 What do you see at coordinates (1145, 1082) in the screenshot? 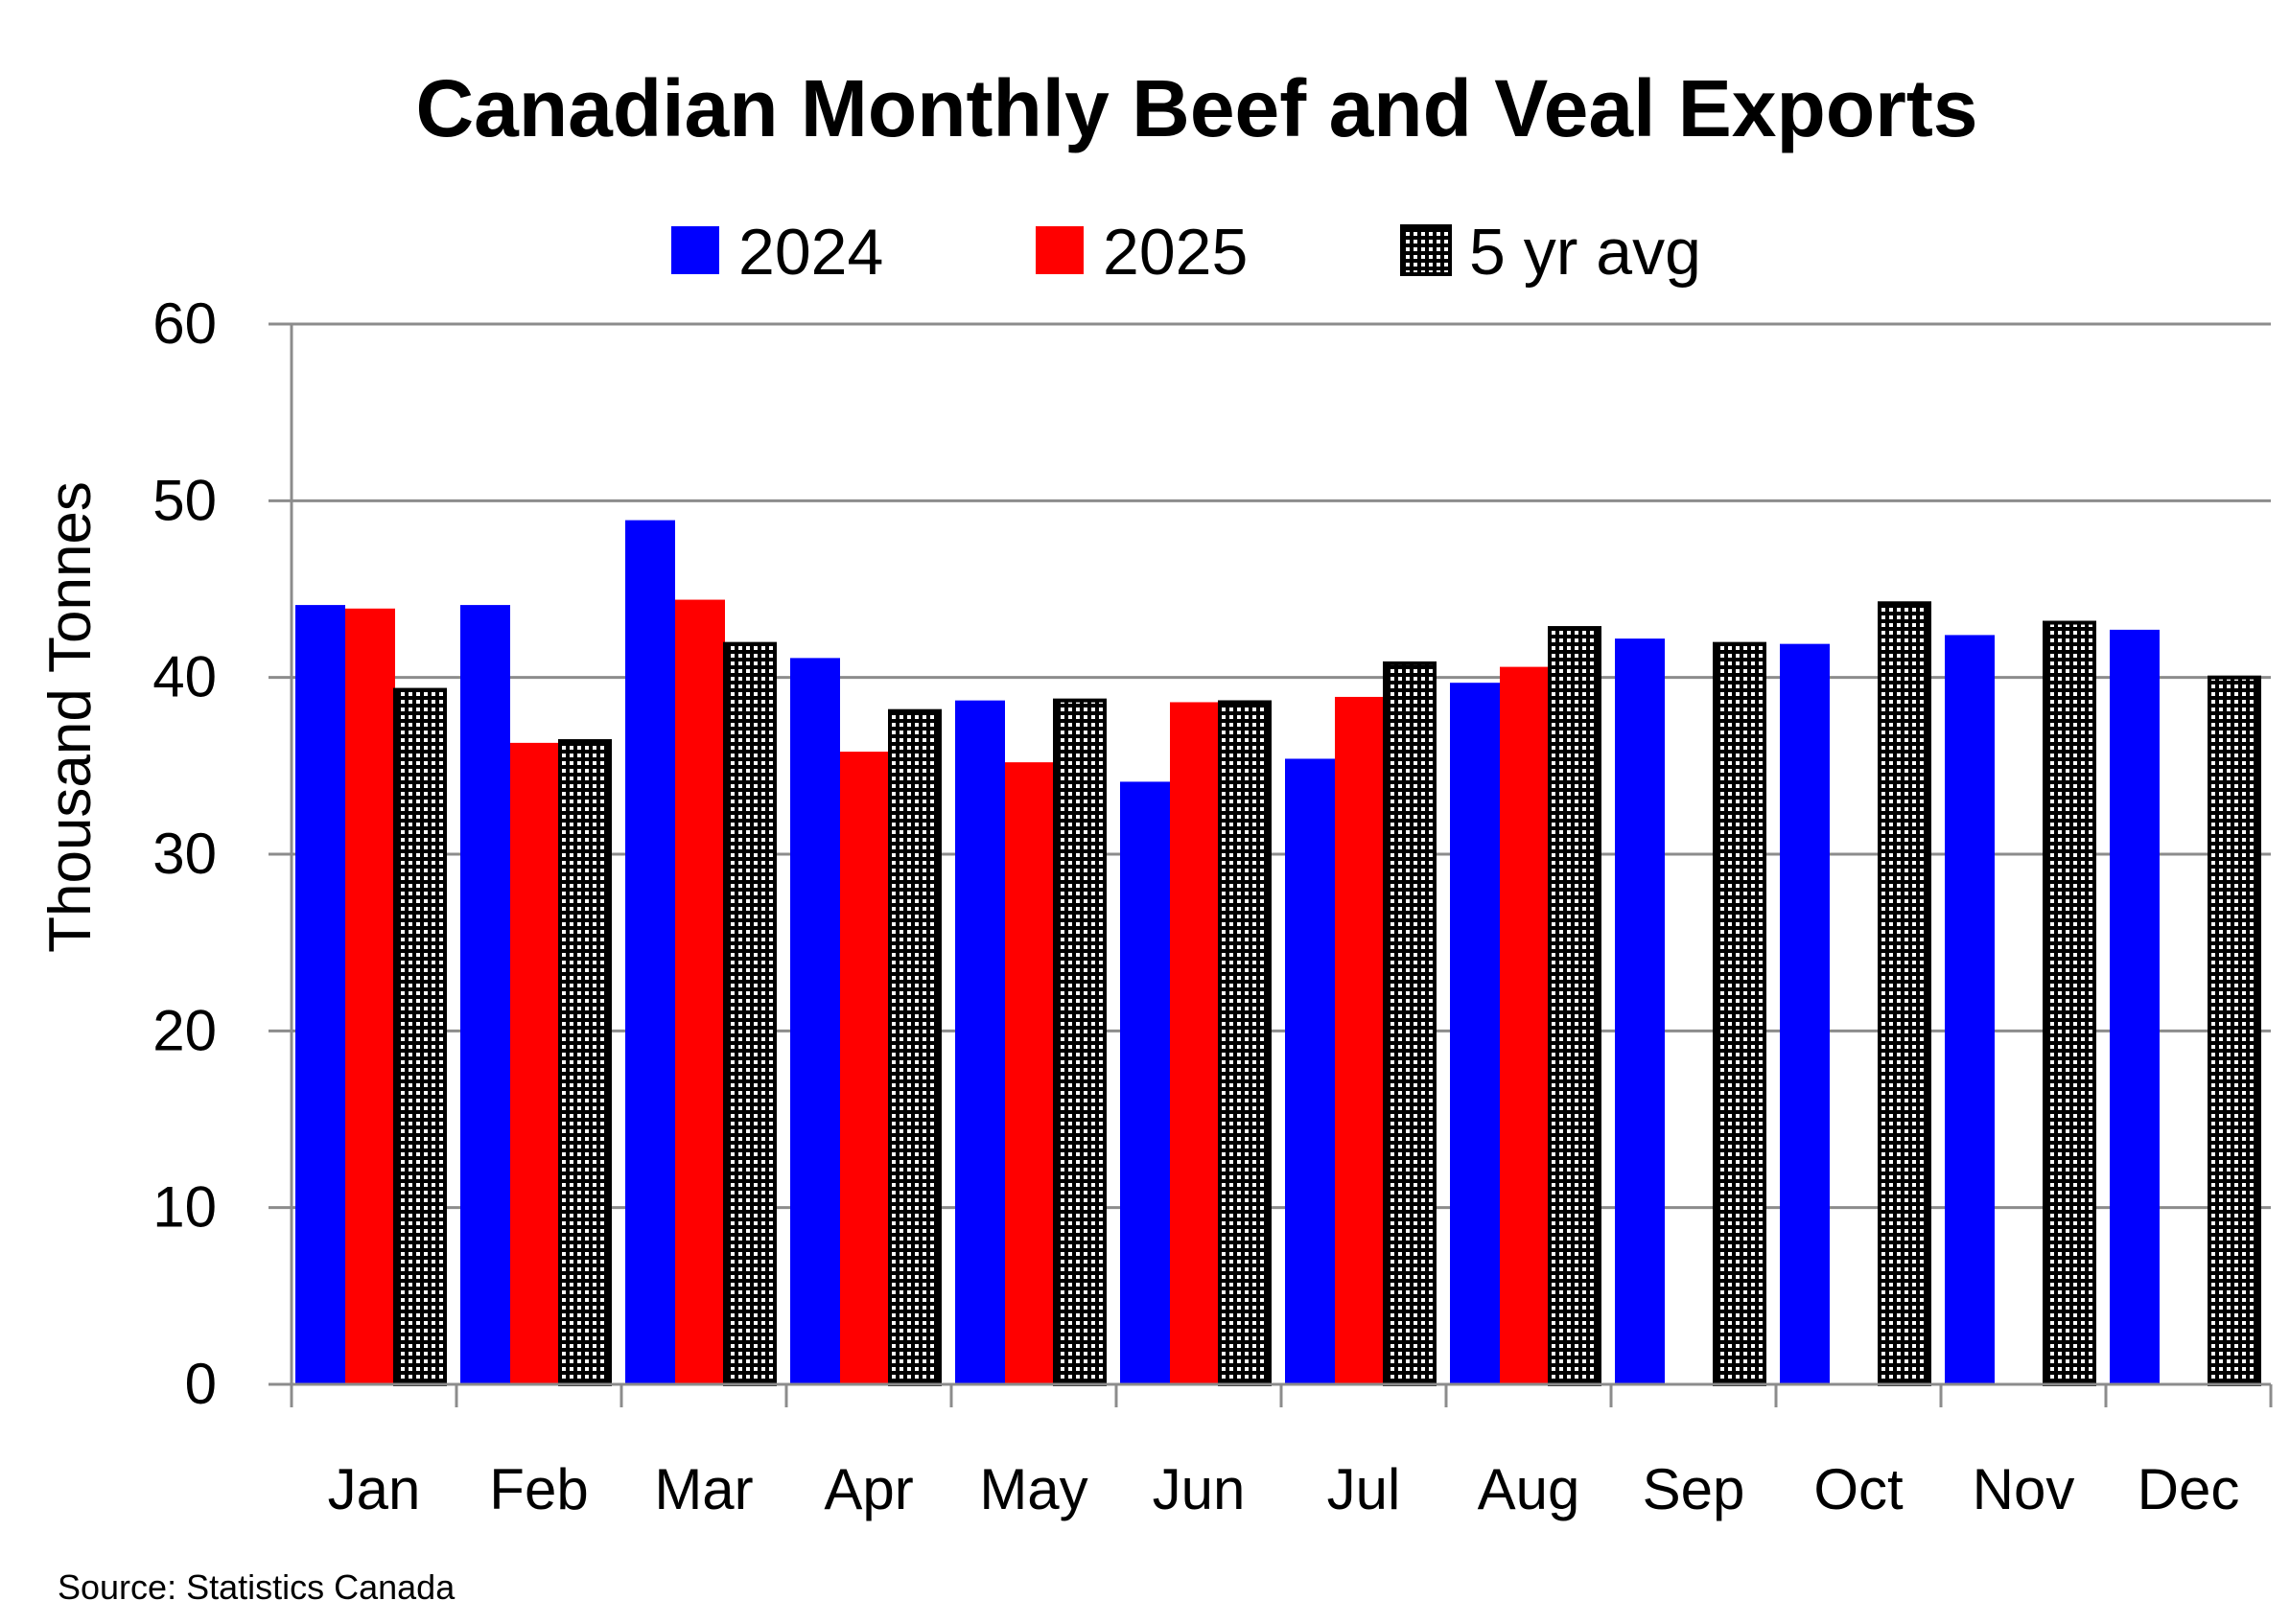
I see `bar-2024-jun` at bounding box center [1145, 1082].